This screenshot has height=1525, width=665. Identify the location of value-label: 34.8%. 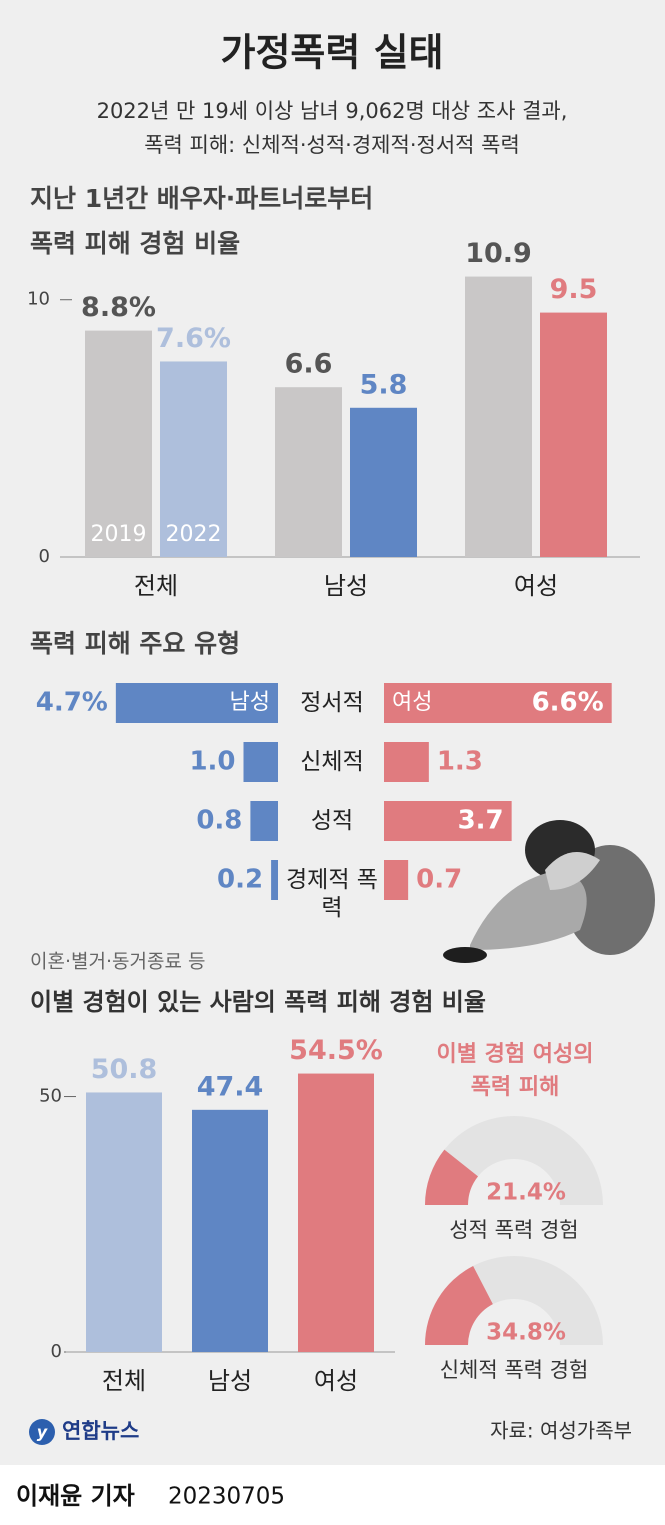
(526, 1333).